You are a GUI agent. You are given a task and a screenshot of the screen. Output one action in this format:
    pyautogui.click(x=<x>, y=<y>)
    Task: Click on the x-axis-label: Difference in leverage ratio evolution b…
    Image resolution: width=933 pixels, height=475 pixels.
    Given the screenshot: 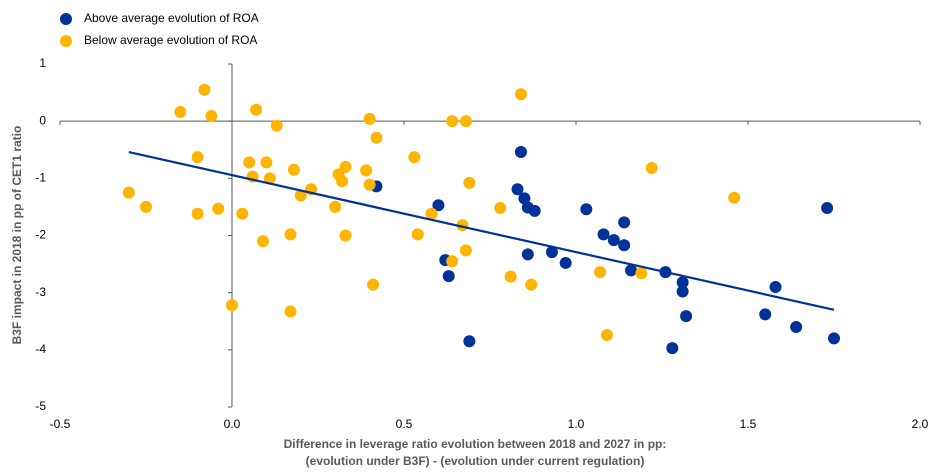 What is the action you would take?
    pyautogui.click(x=475, y=444)
    